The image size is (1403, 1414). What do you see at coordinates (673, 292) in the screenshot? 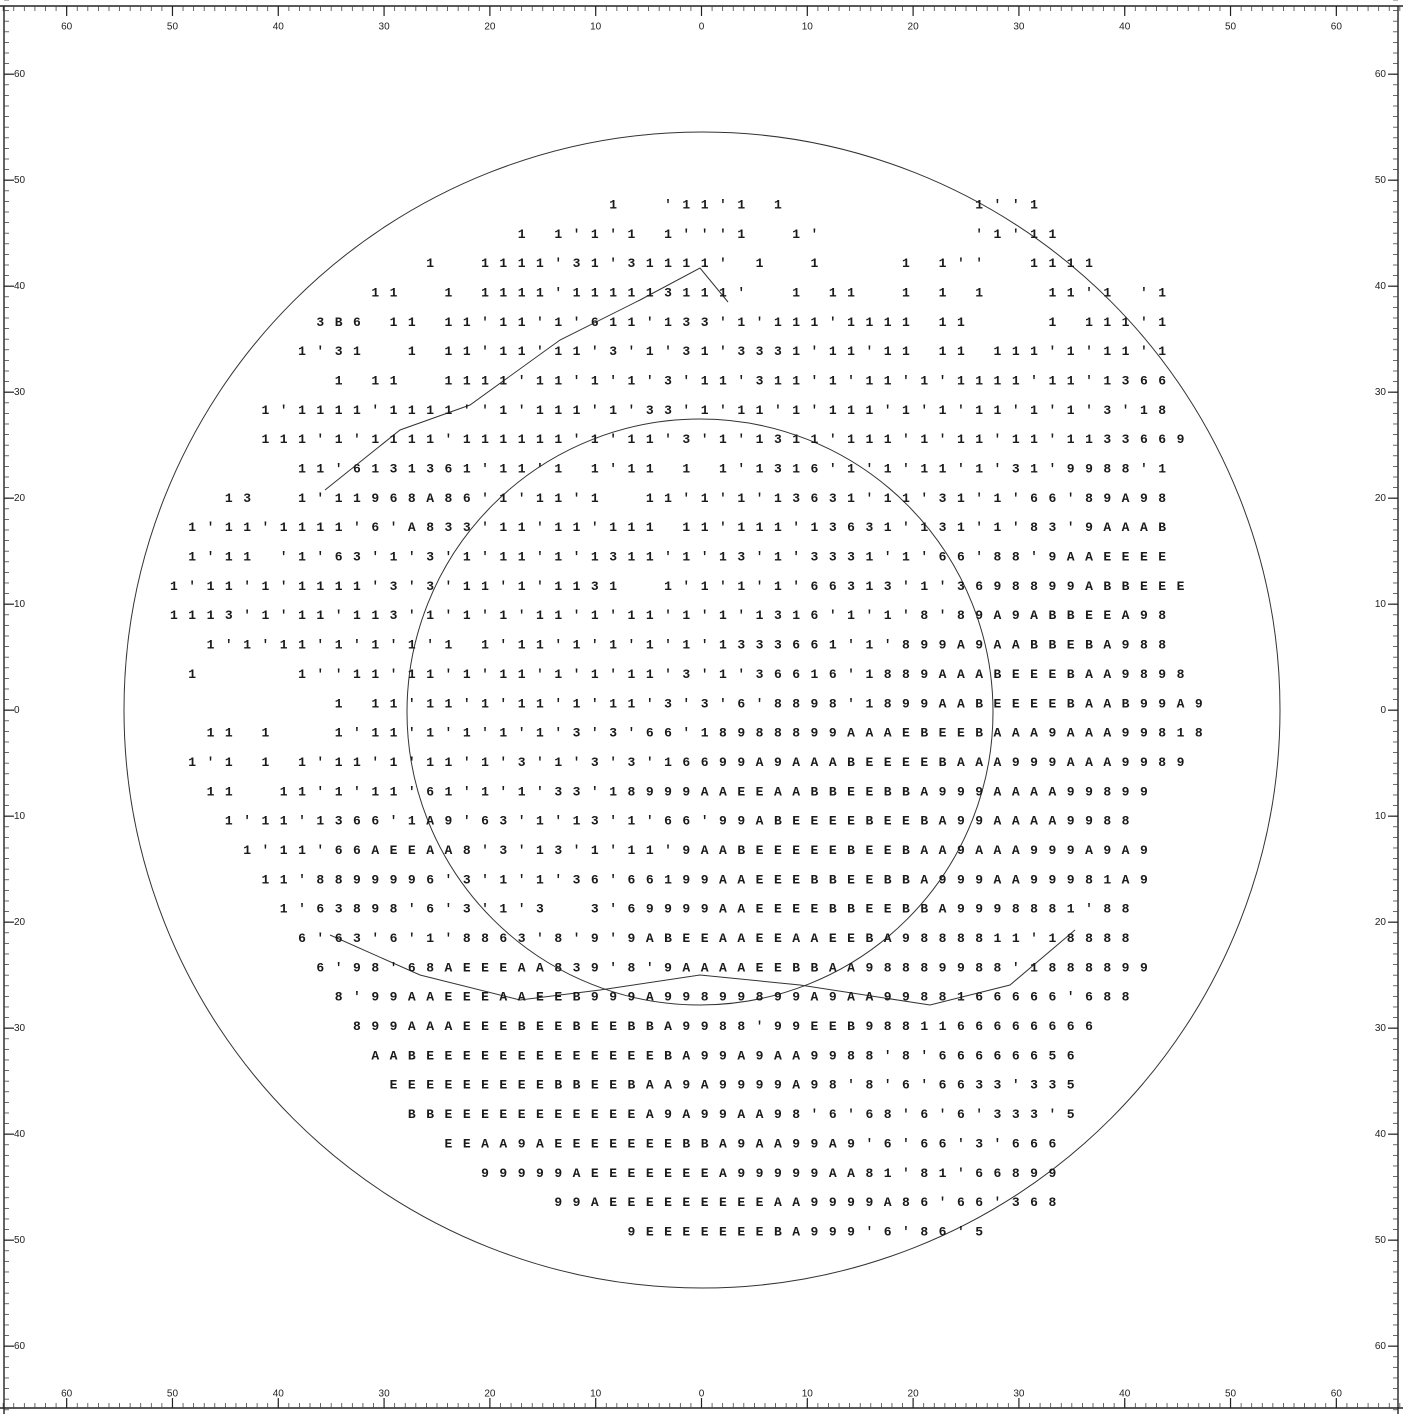
I see `character-row: 11 1 1111'111113111' 1 11 1 1 1 11'1 '1` at bounding box center [673, 292].